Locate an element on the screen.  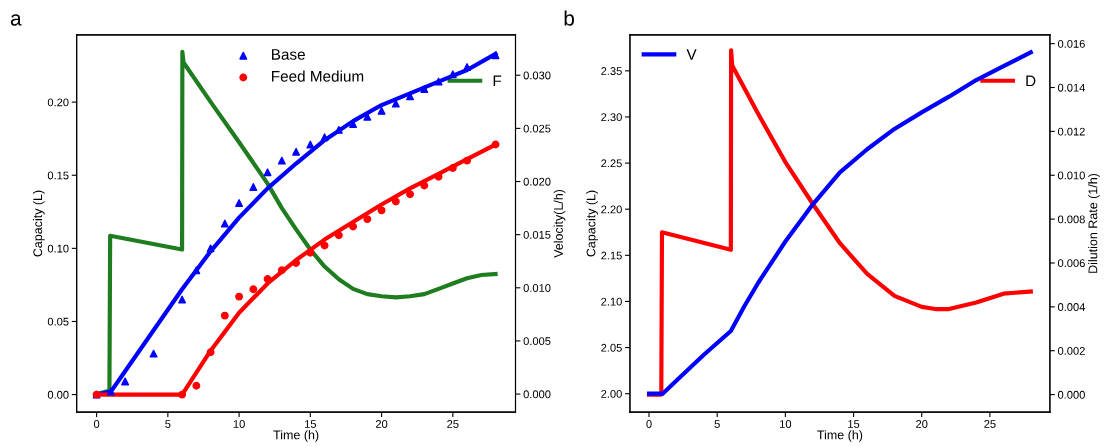
legend-label: Feed Medium is located at coordinates (318, 76).